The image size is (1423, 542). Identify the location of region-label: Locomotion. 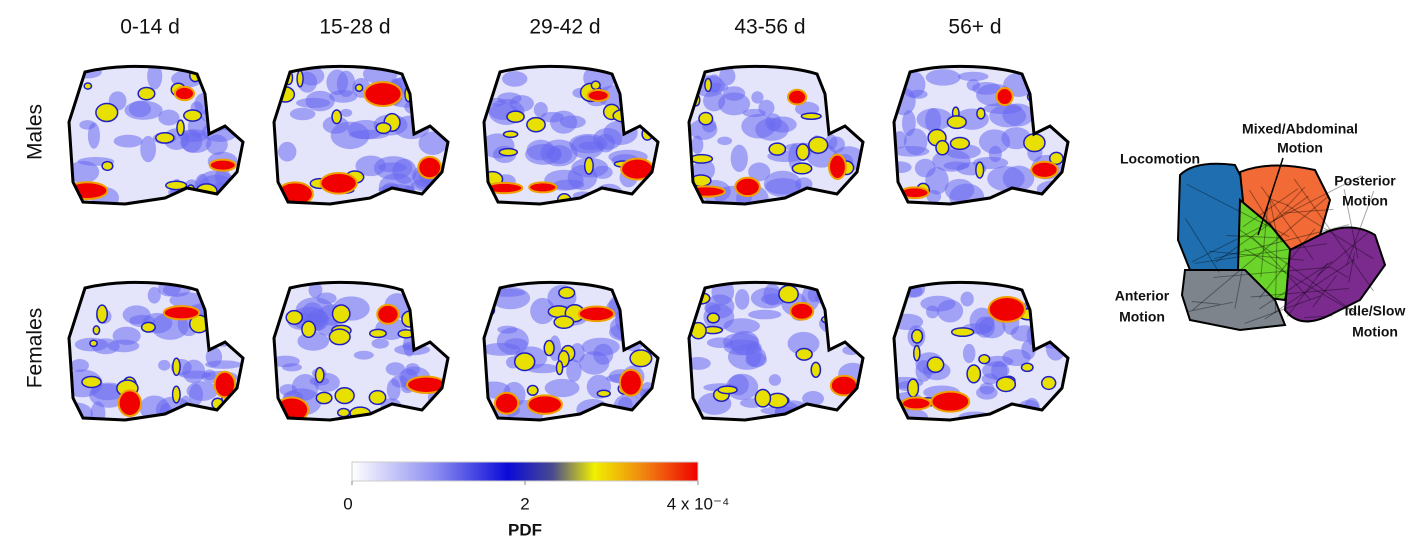
(1160, 159).